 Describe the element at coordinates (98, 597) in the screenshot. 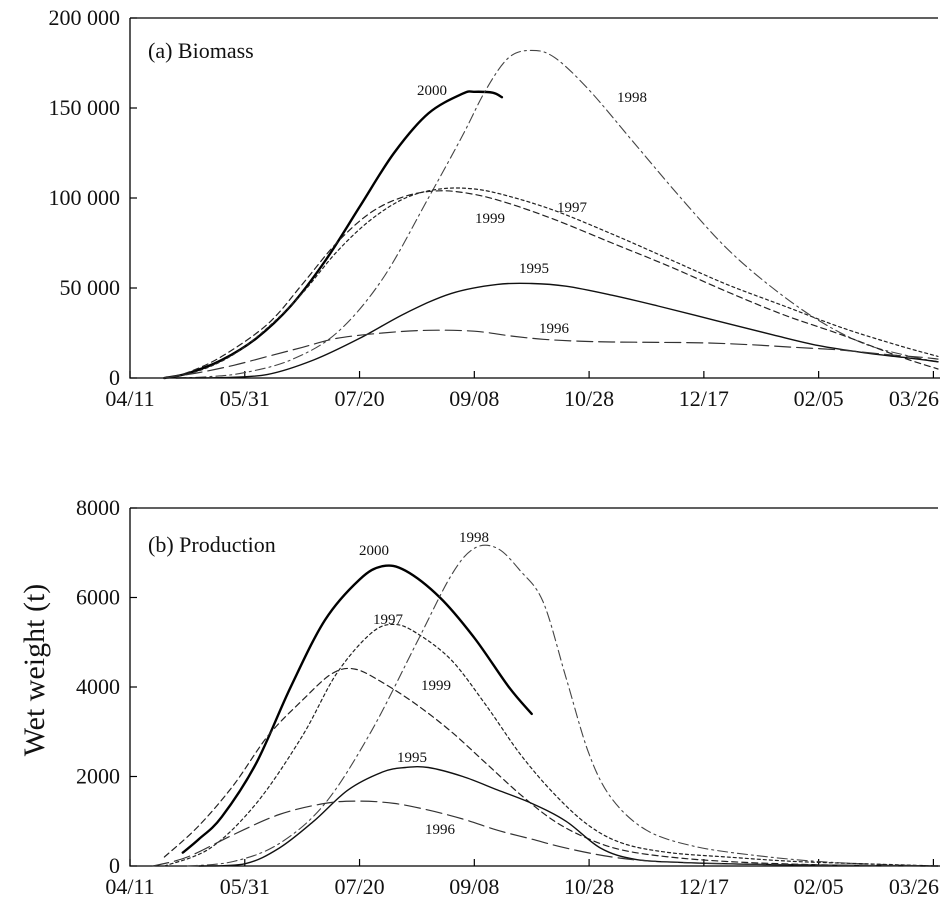

I see `y-tick-label: 6000` at that location.